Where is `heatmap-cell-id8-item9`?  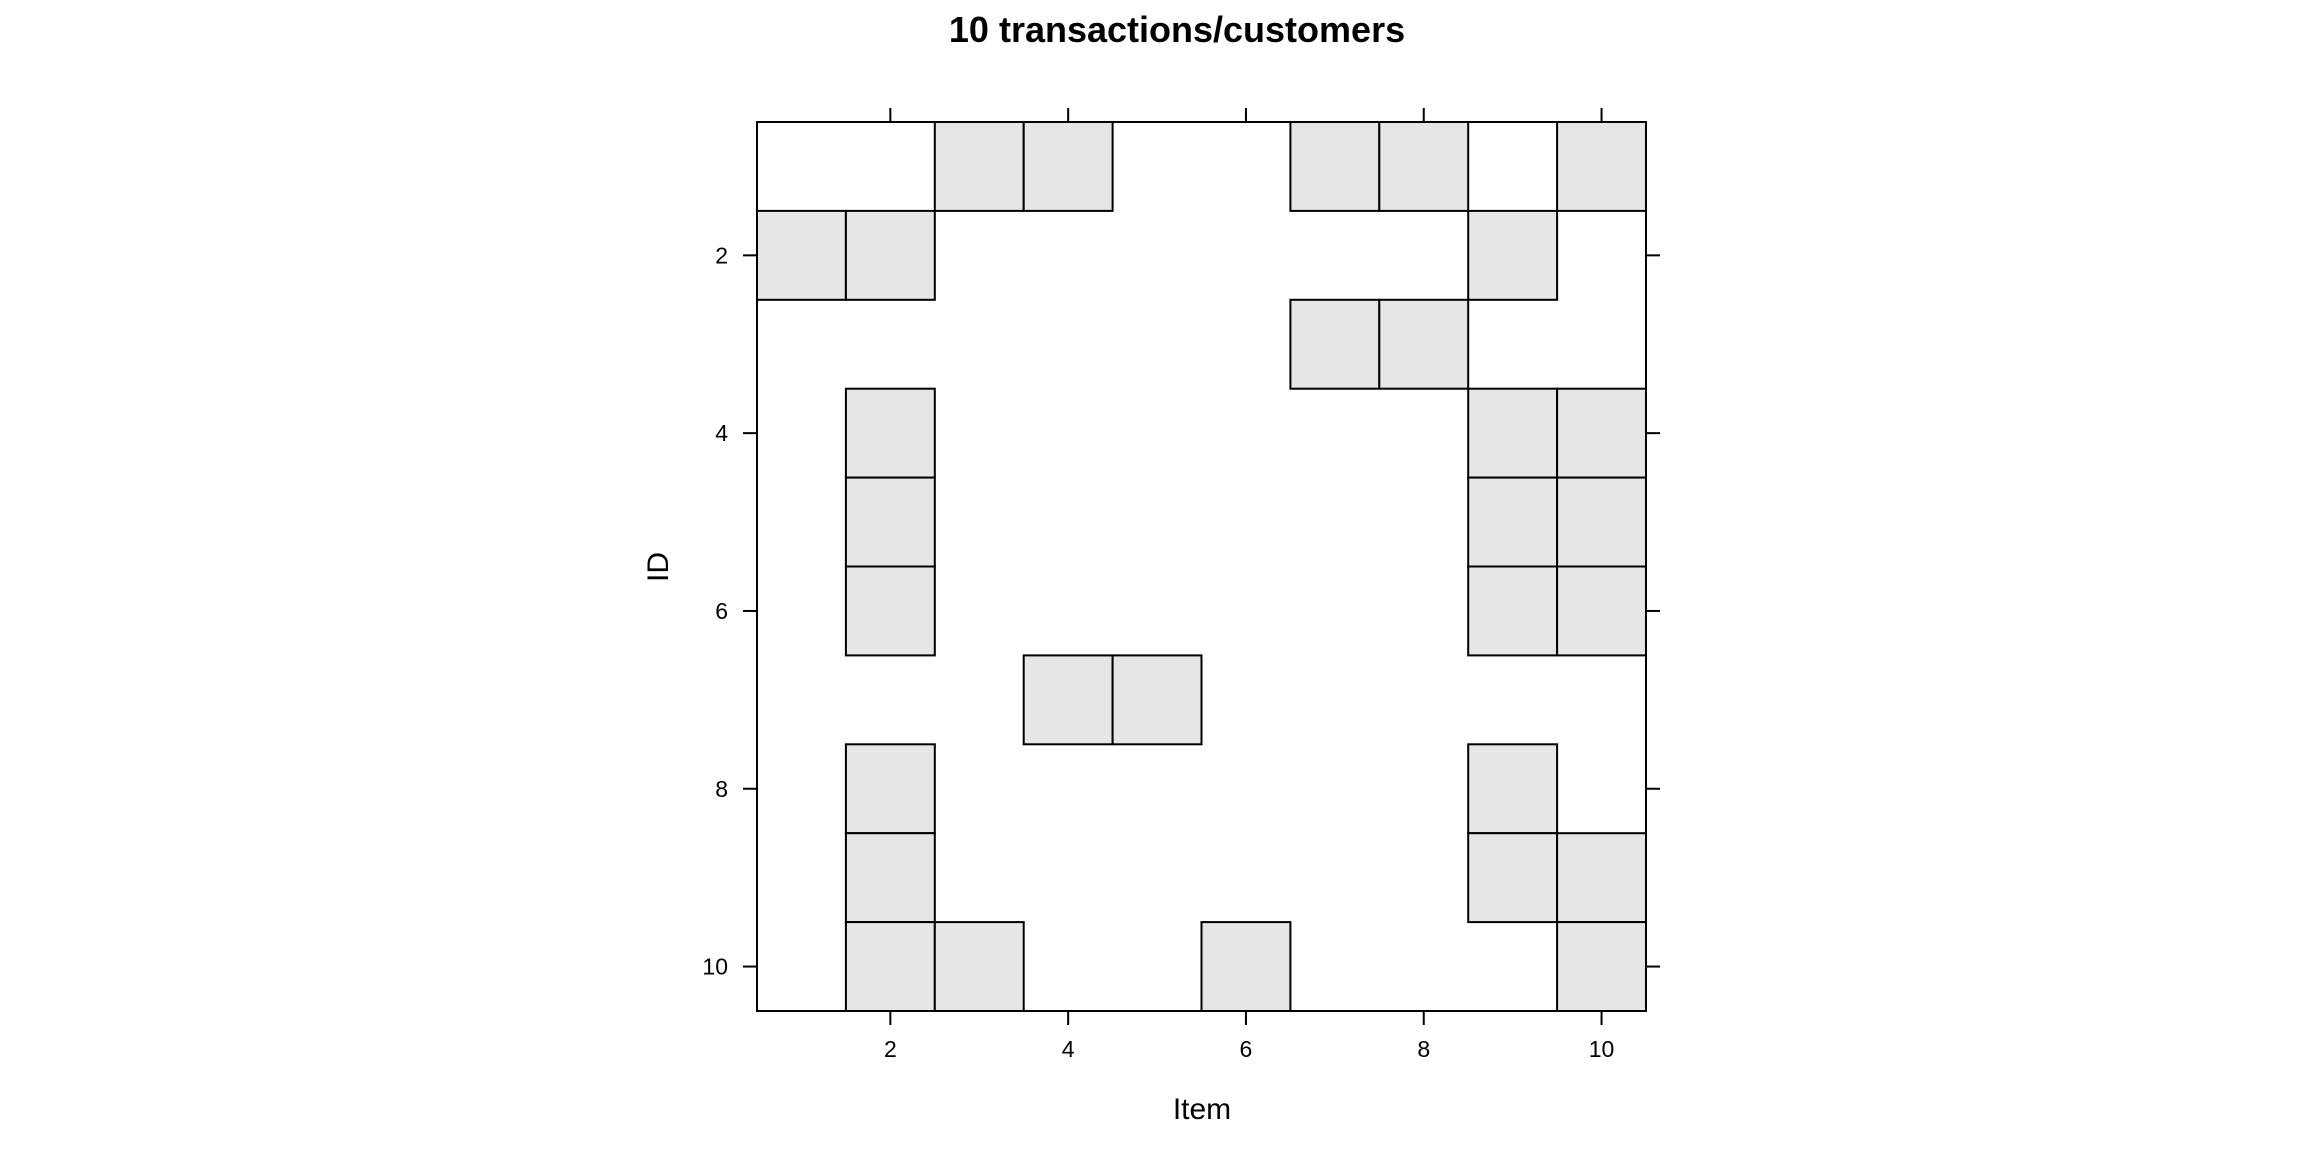
heatmap-cell-id8-item9 is located at coordinates (1513, 789).